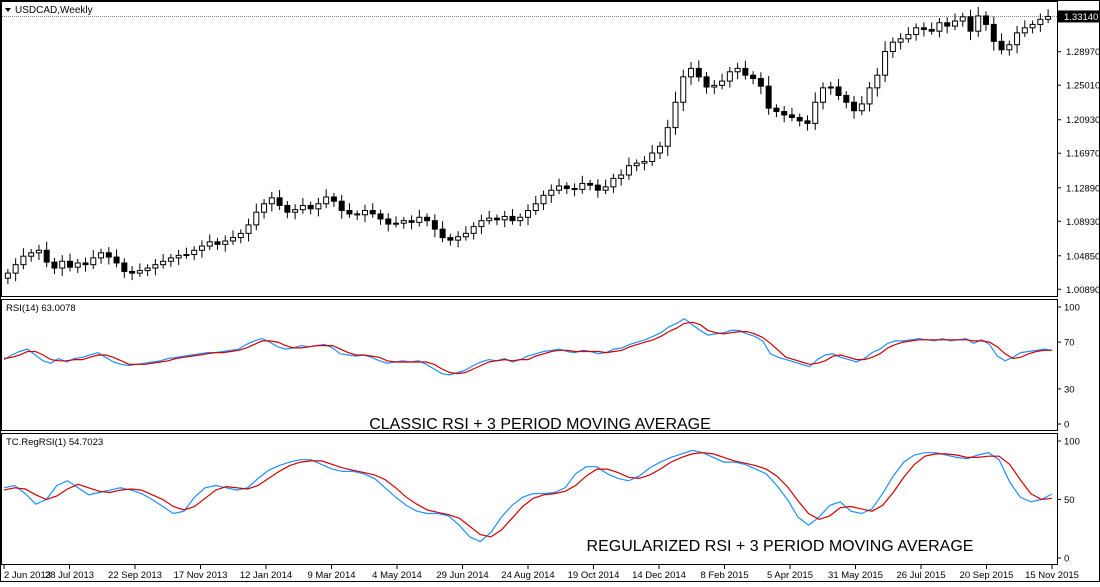  Describe the element at coordinates (1083, 154) in the screenshot. I see `price-axis-label: 1.16970` at that location.